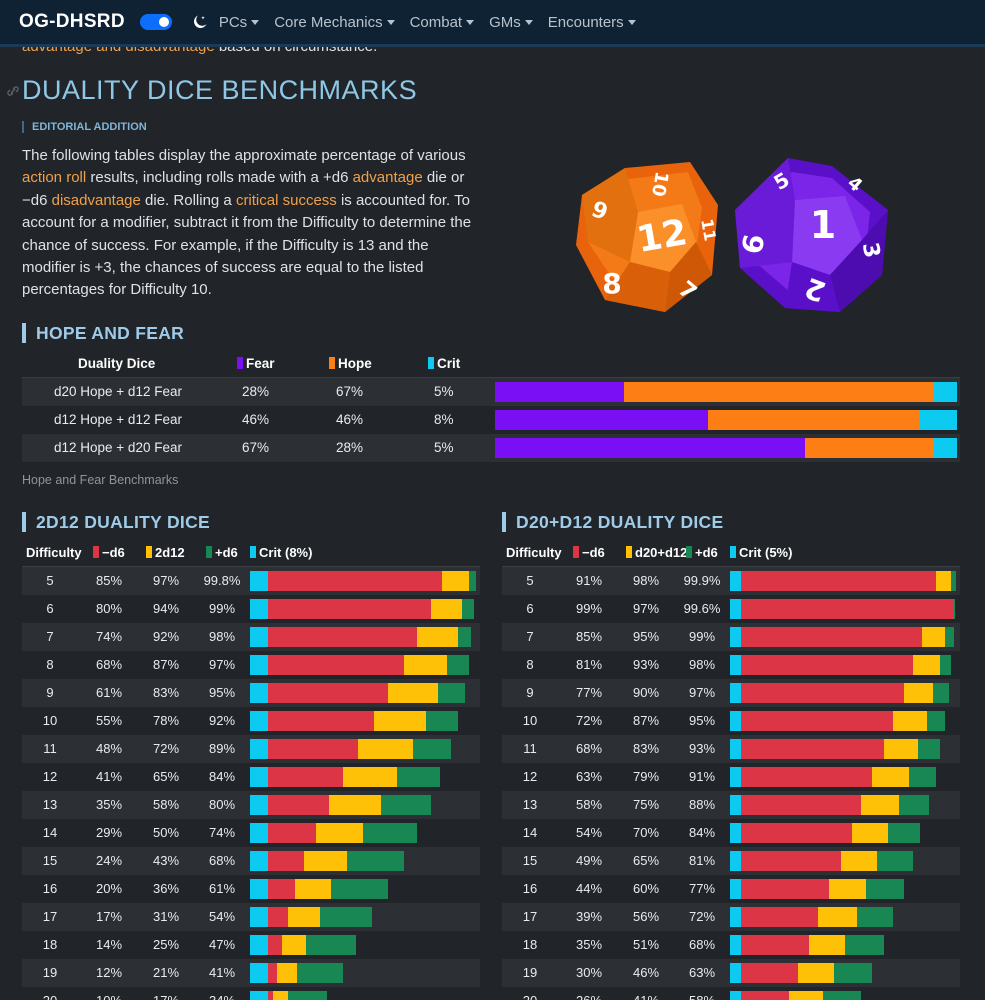 This screenshot has width=985, height=1000. Describe the element at coordinates (530, 664) in the screenshot. I see `difficulty-cell: 8` at that location.